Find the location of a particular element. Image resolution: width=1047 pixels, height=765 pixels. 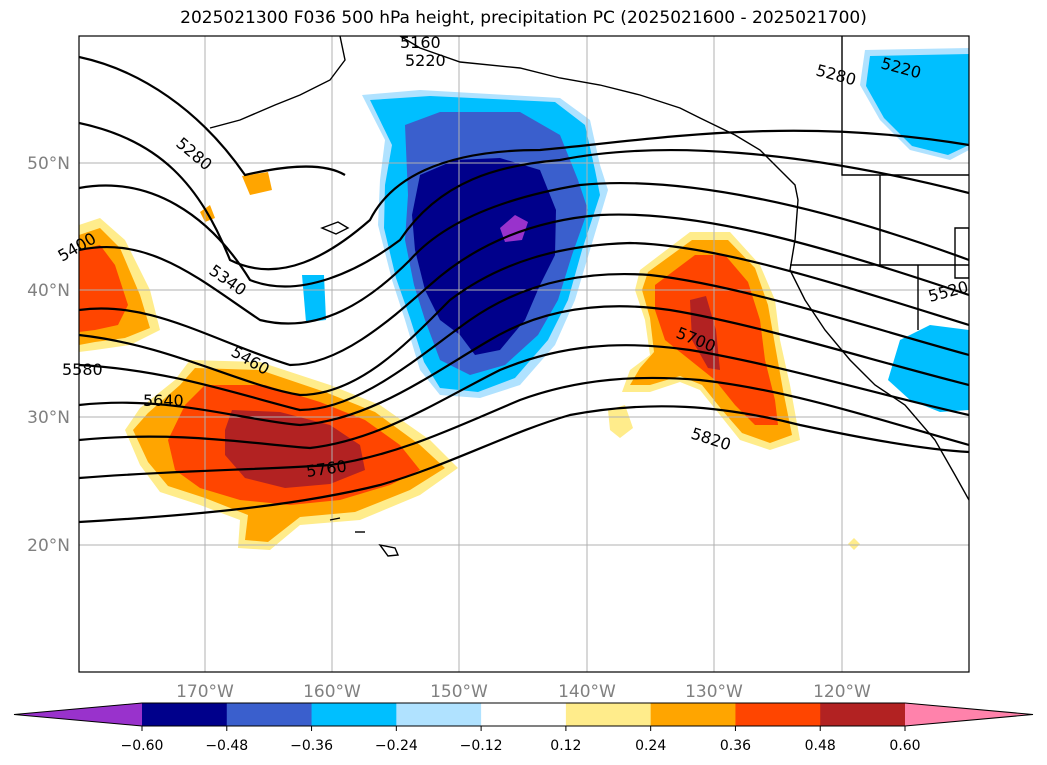

colorbar-tick-label: 0.36 is located at coordinates (735, 746).